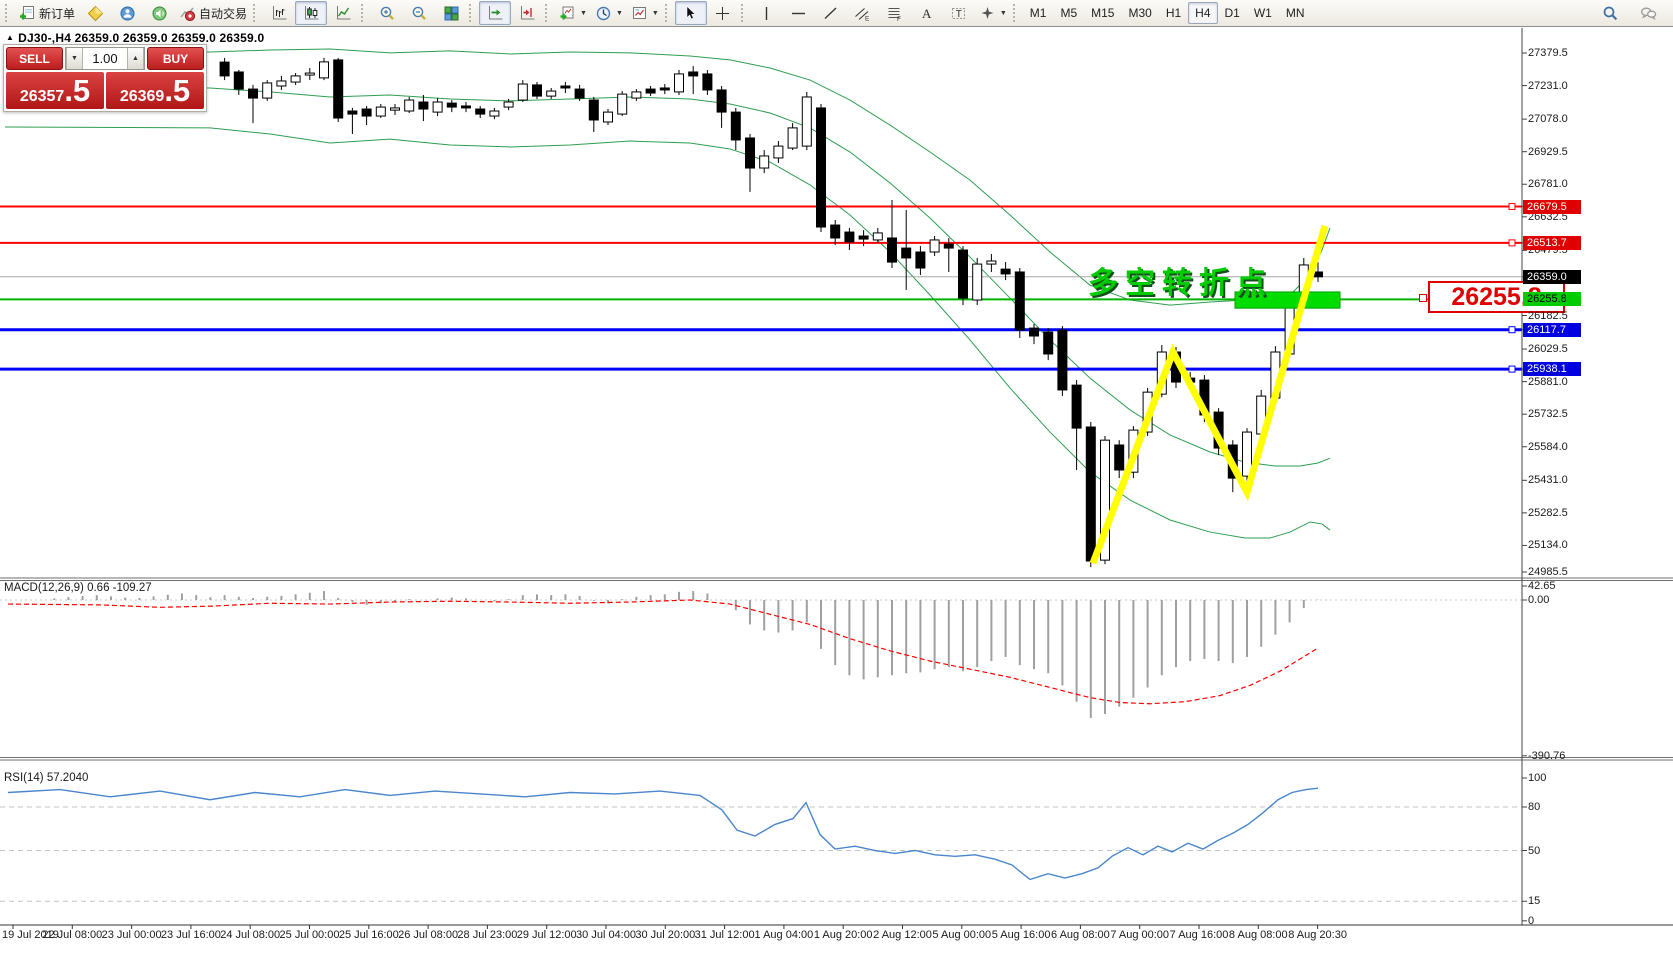 Image resolution: width=1673 pixels, height=953 pixels. What do you see at coordinates (690, 13) in the screenshot?
I see `cursor-button` at bounding box center [690, 13].